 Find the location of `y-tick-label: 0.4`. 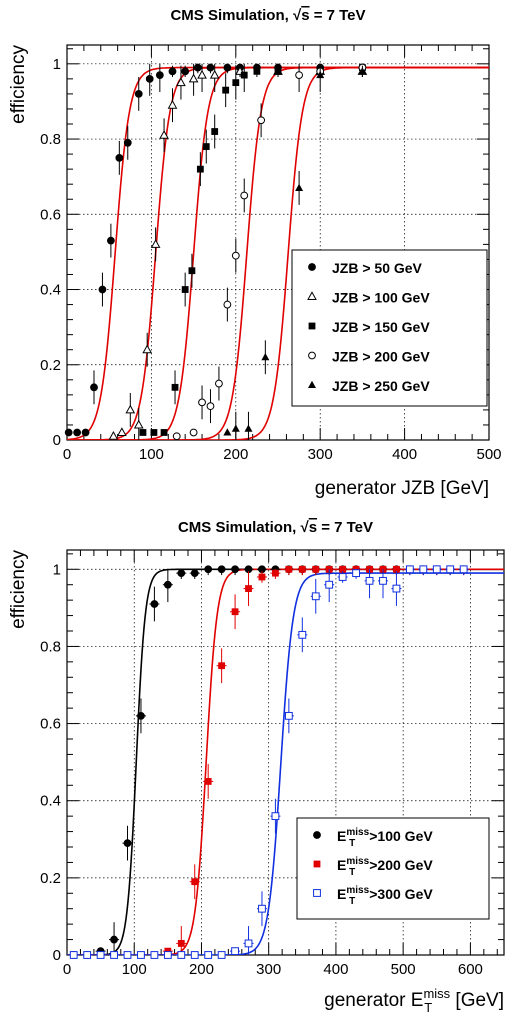

y-tick-label: 0.4 is located at coordinates (50, 290).